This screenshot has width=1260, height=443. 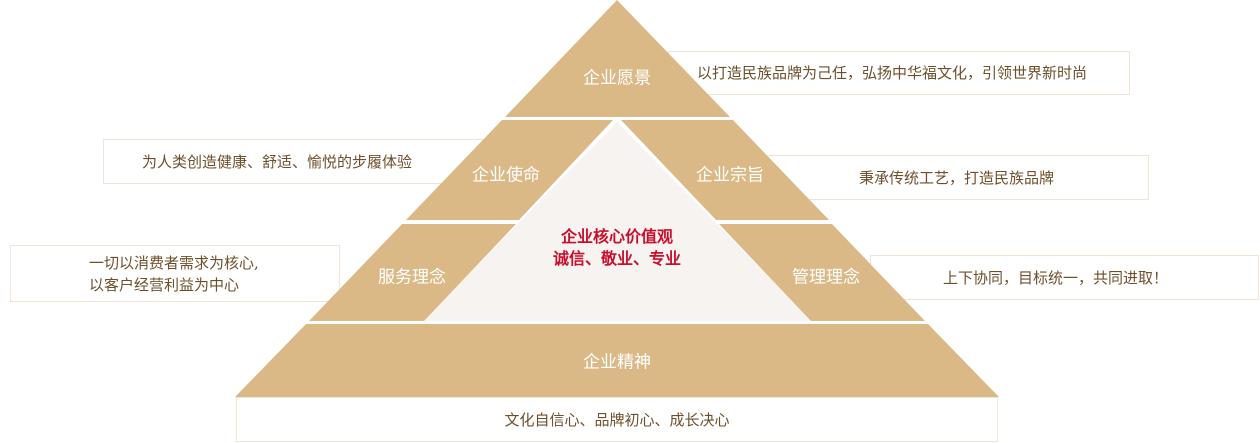 I want to click on core-triangle, so click(x=617, y=221).